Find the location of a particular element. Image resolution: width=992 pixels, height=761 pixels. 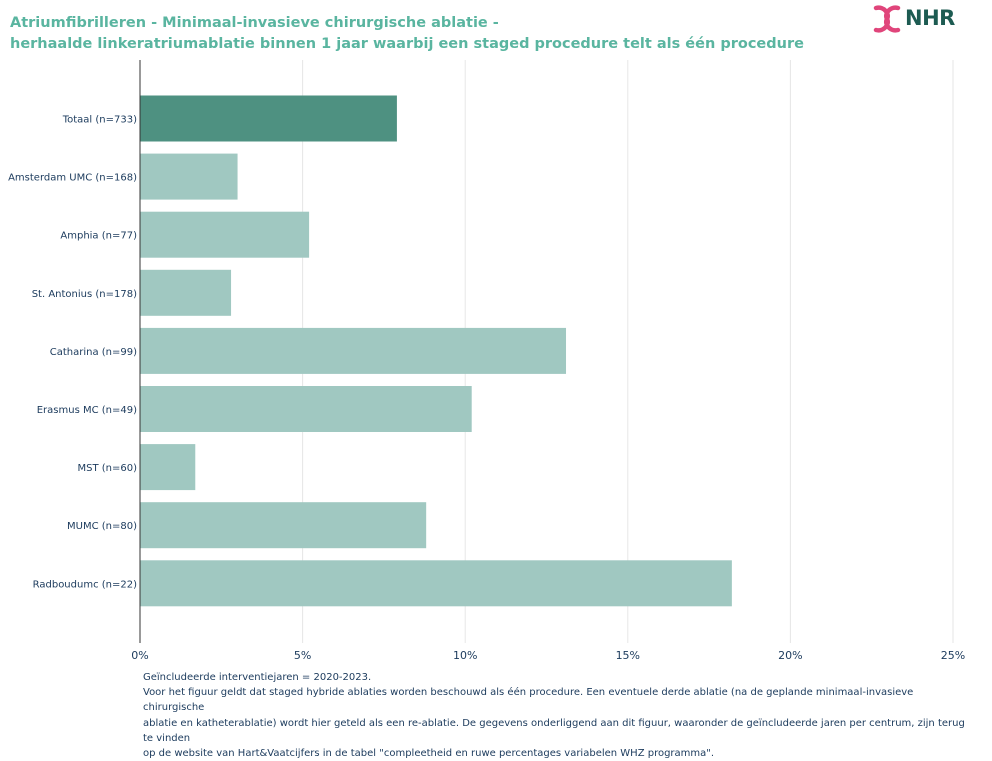

x-tick-labels: 0% 5% 10% 15% 20% 25% is located at coordinates (548, 655).